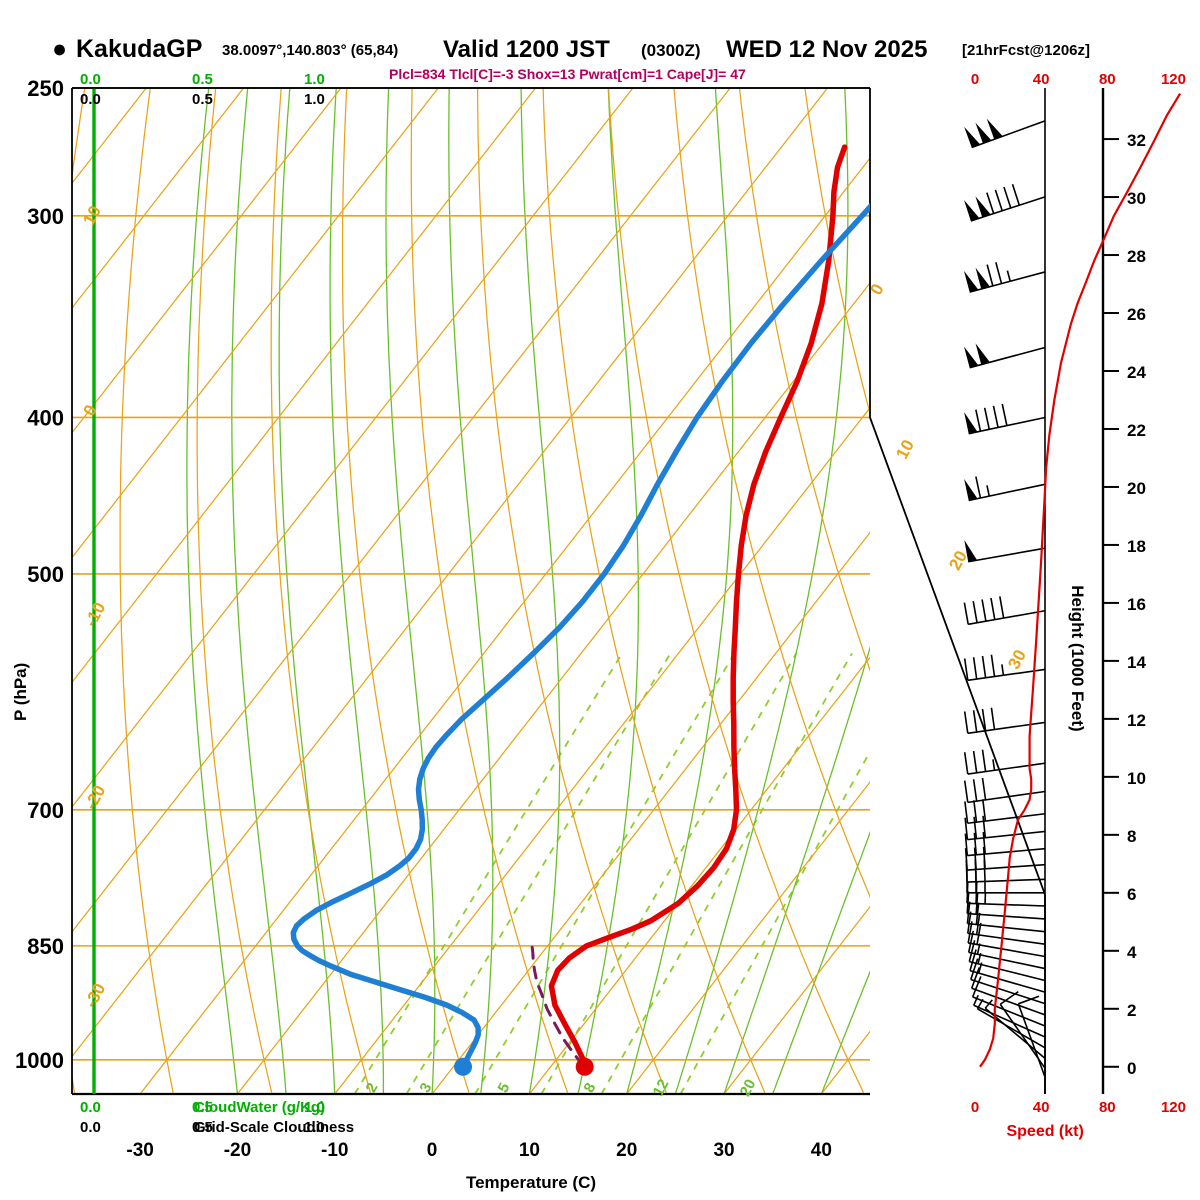 This screenshot has height=1200, width=1200. I want to click on svg-text: Grid-Scale Cloudiness, so click(274, 1127).